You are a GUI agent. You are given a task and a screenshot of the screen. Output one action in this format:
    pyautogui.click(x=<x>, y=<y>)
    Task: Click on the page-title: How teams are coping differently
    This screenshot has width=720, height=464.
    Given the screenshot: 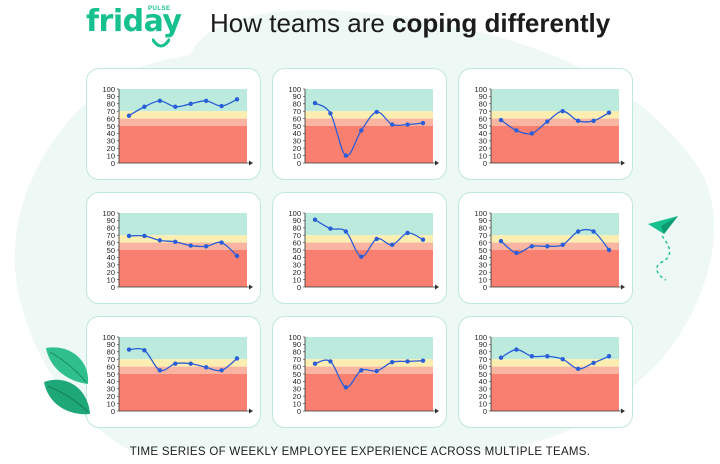 What is the action you would take?
    pyautogui.click(x=410, y=23)
    